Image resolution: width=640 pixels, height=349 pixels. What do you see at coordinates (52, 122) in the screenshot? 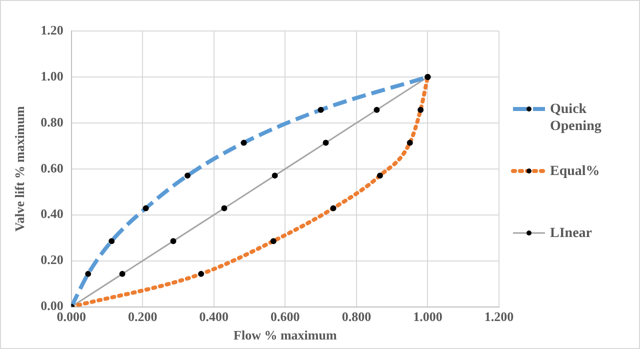
I see `y-tick-label: 0.80` at bounding box center [52, 122].